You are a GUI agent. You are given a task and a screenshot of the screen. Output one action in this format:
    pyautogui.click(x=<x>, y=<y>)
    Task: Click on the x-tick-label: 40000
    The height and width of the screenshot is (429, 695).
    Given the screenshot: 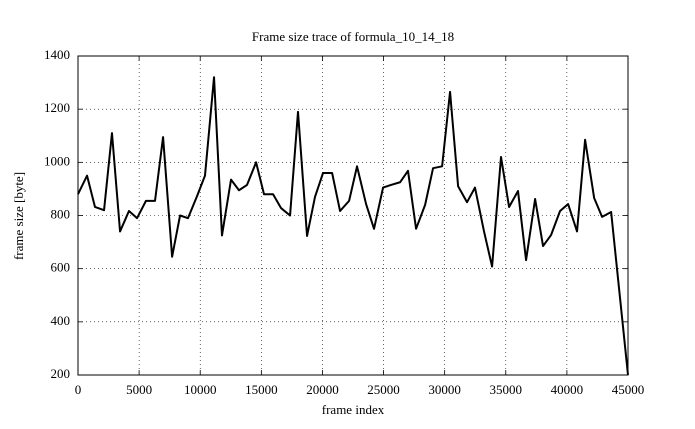 What is the action you would take?
    pyautogui.click(x=567, y=389)
    